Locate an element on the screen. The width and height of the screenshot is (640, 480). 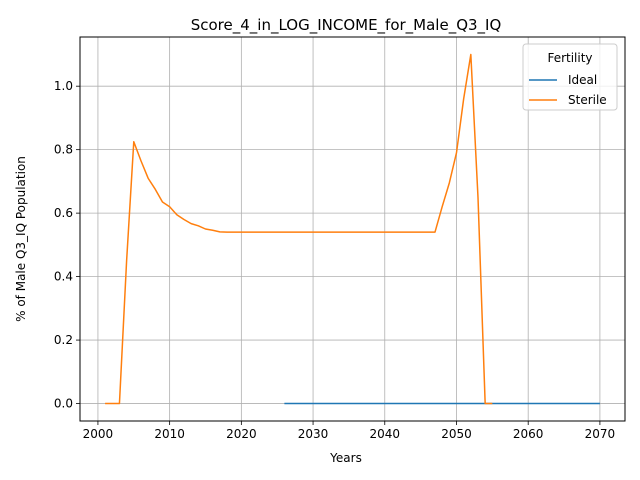
x-axis-label: Years is located at coordinates (345, 458).